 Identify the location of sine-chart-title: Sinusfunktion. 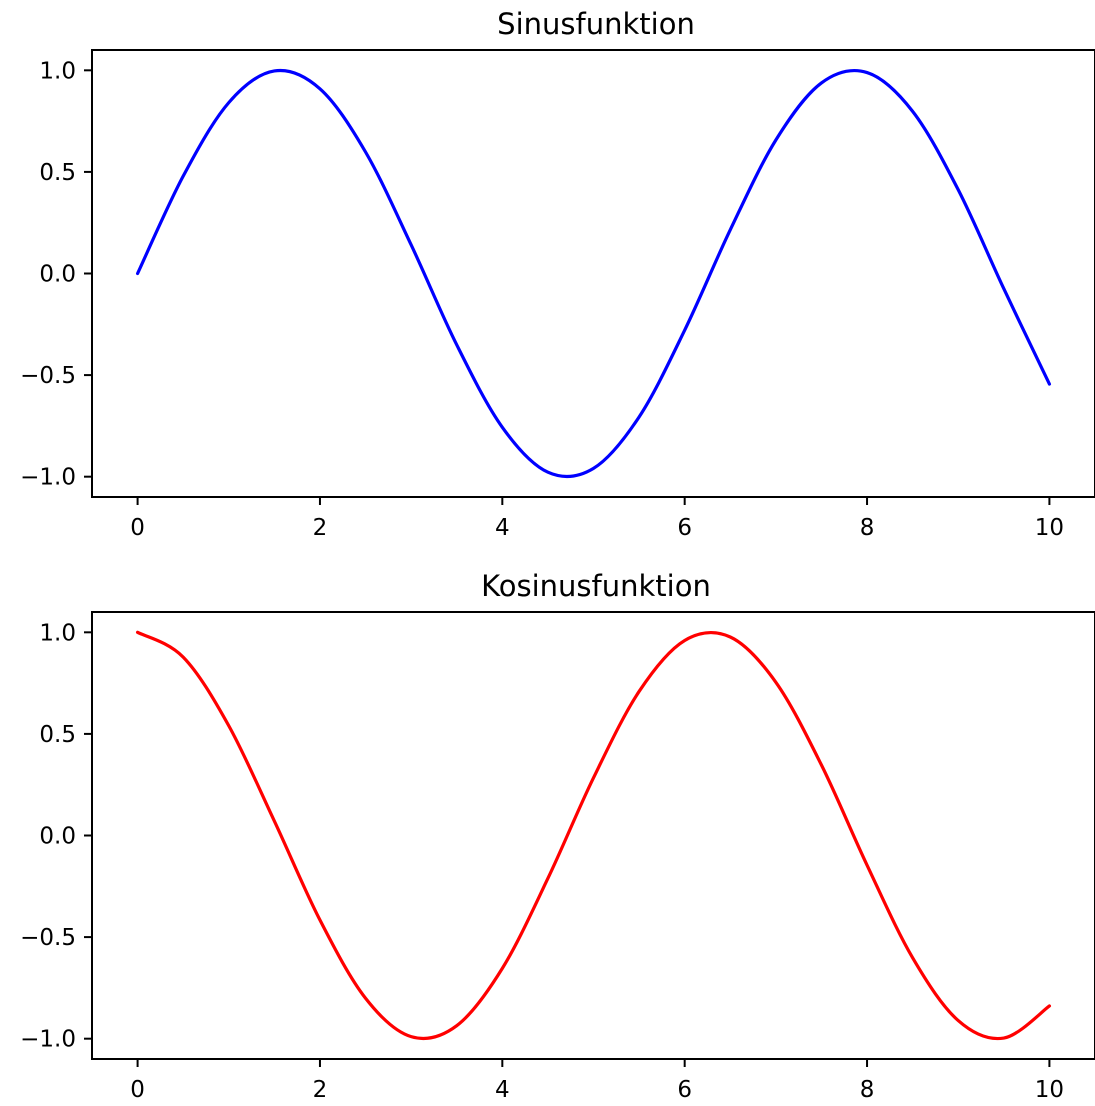
(596, 24).